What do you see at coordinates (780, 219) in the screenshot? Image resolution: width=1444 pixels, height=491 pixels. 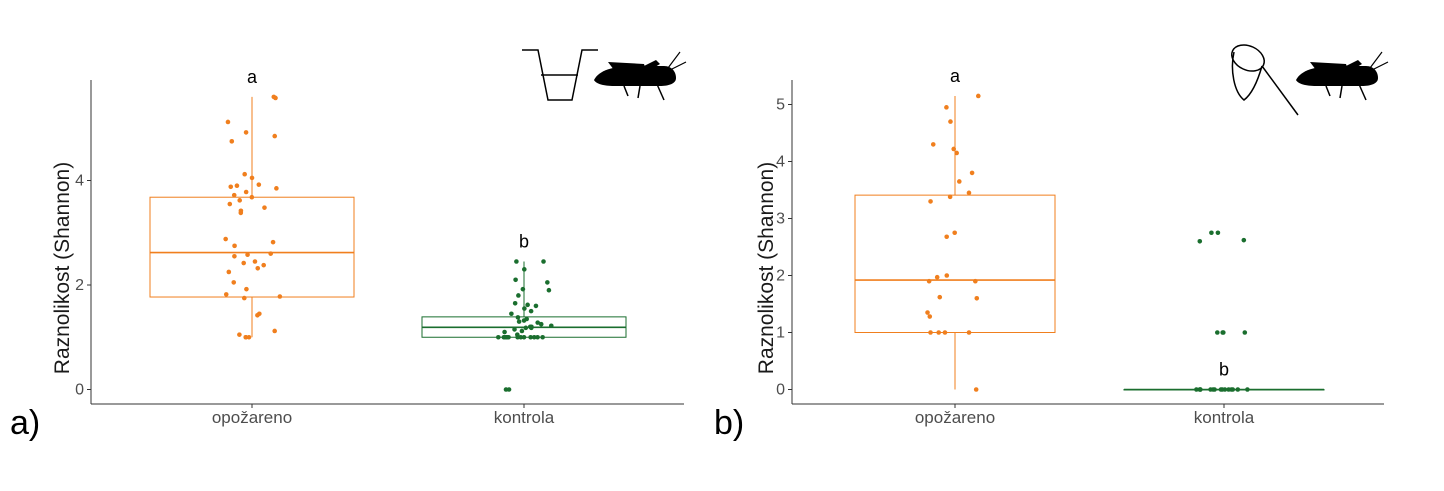 I see `y-tick-label: 3` at bounding box center [780, 219].